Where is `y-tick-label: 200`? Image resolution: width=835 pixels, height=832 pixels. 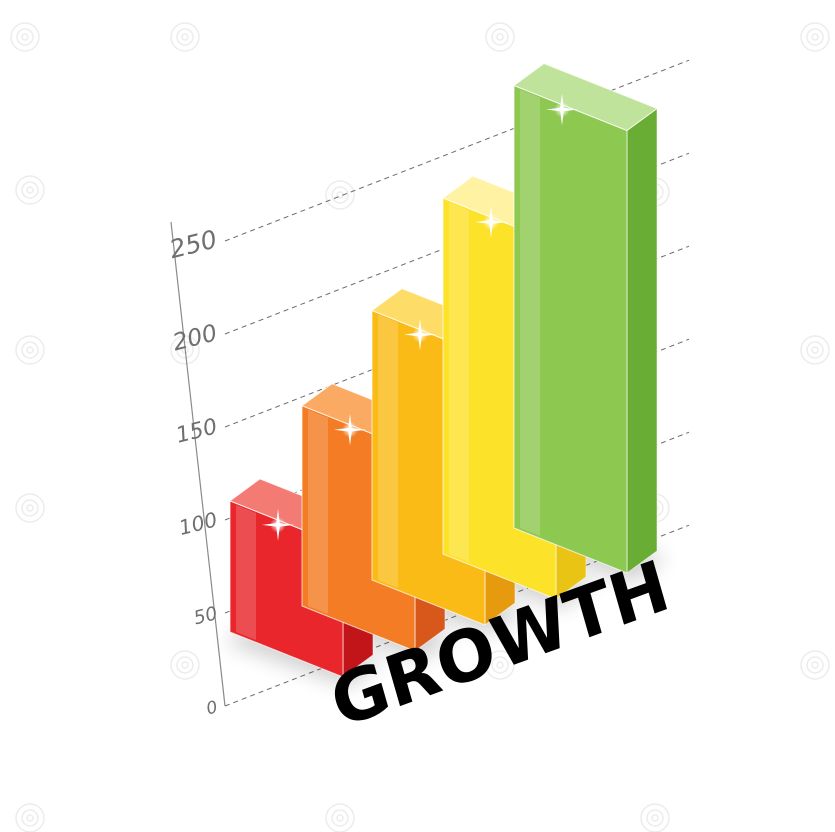 y-tick-label: 200 is located at coordinates (195, 337).